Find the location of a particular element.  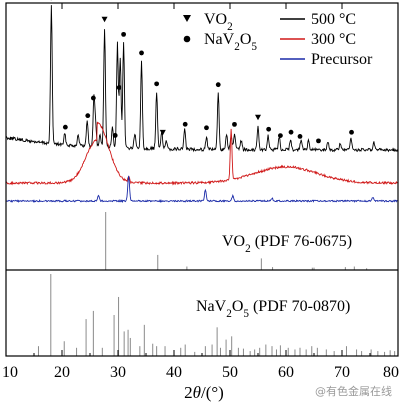

x-tick-label: 70 is located at coordinates (342, 372).